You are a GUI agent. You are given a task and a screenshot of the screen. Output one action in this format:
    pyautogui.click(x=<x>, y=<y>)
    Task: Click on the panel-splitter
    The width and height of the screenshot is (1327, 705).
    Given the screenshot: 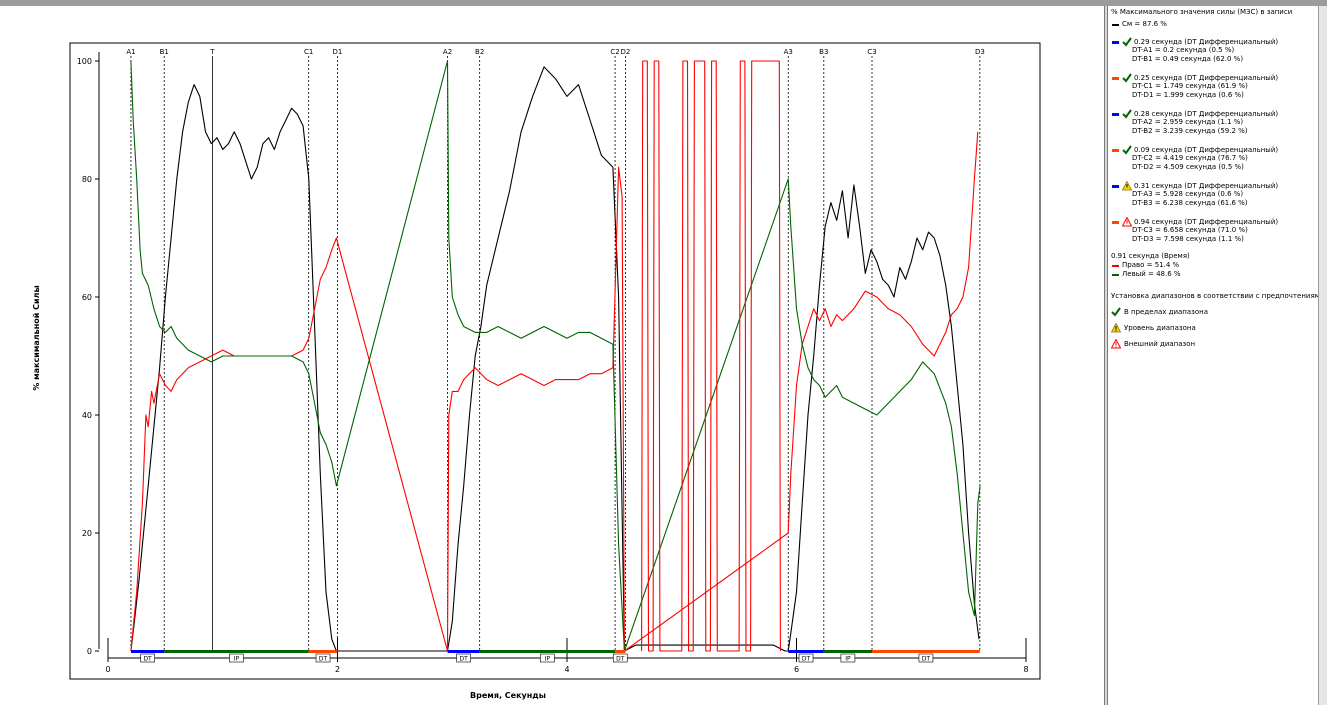 What is the action you would take?
    pyautogui.click(x=1106, y=355)
    